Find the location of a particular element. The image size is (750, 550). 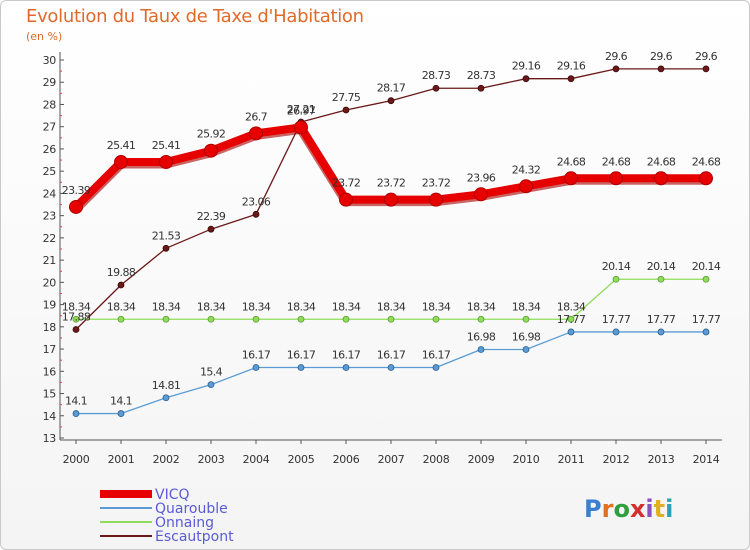

legend-item-vicq: VICQ is located at coordinates (145, 495).